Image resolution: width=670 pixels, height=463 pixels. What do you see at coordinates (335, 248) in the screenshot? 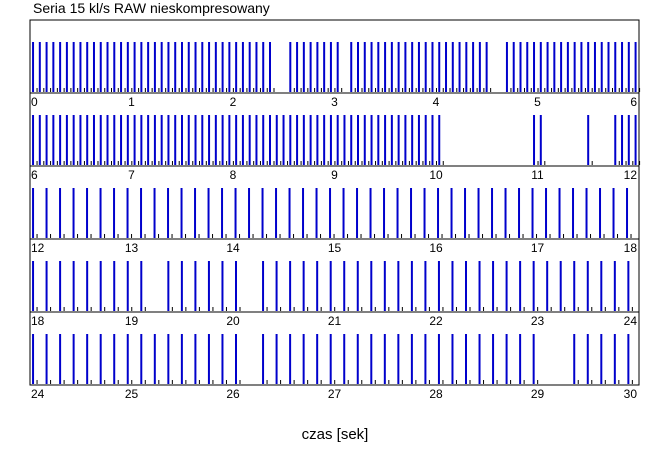
I see `x-tick-label: 15` at bounding box center [335, 248].